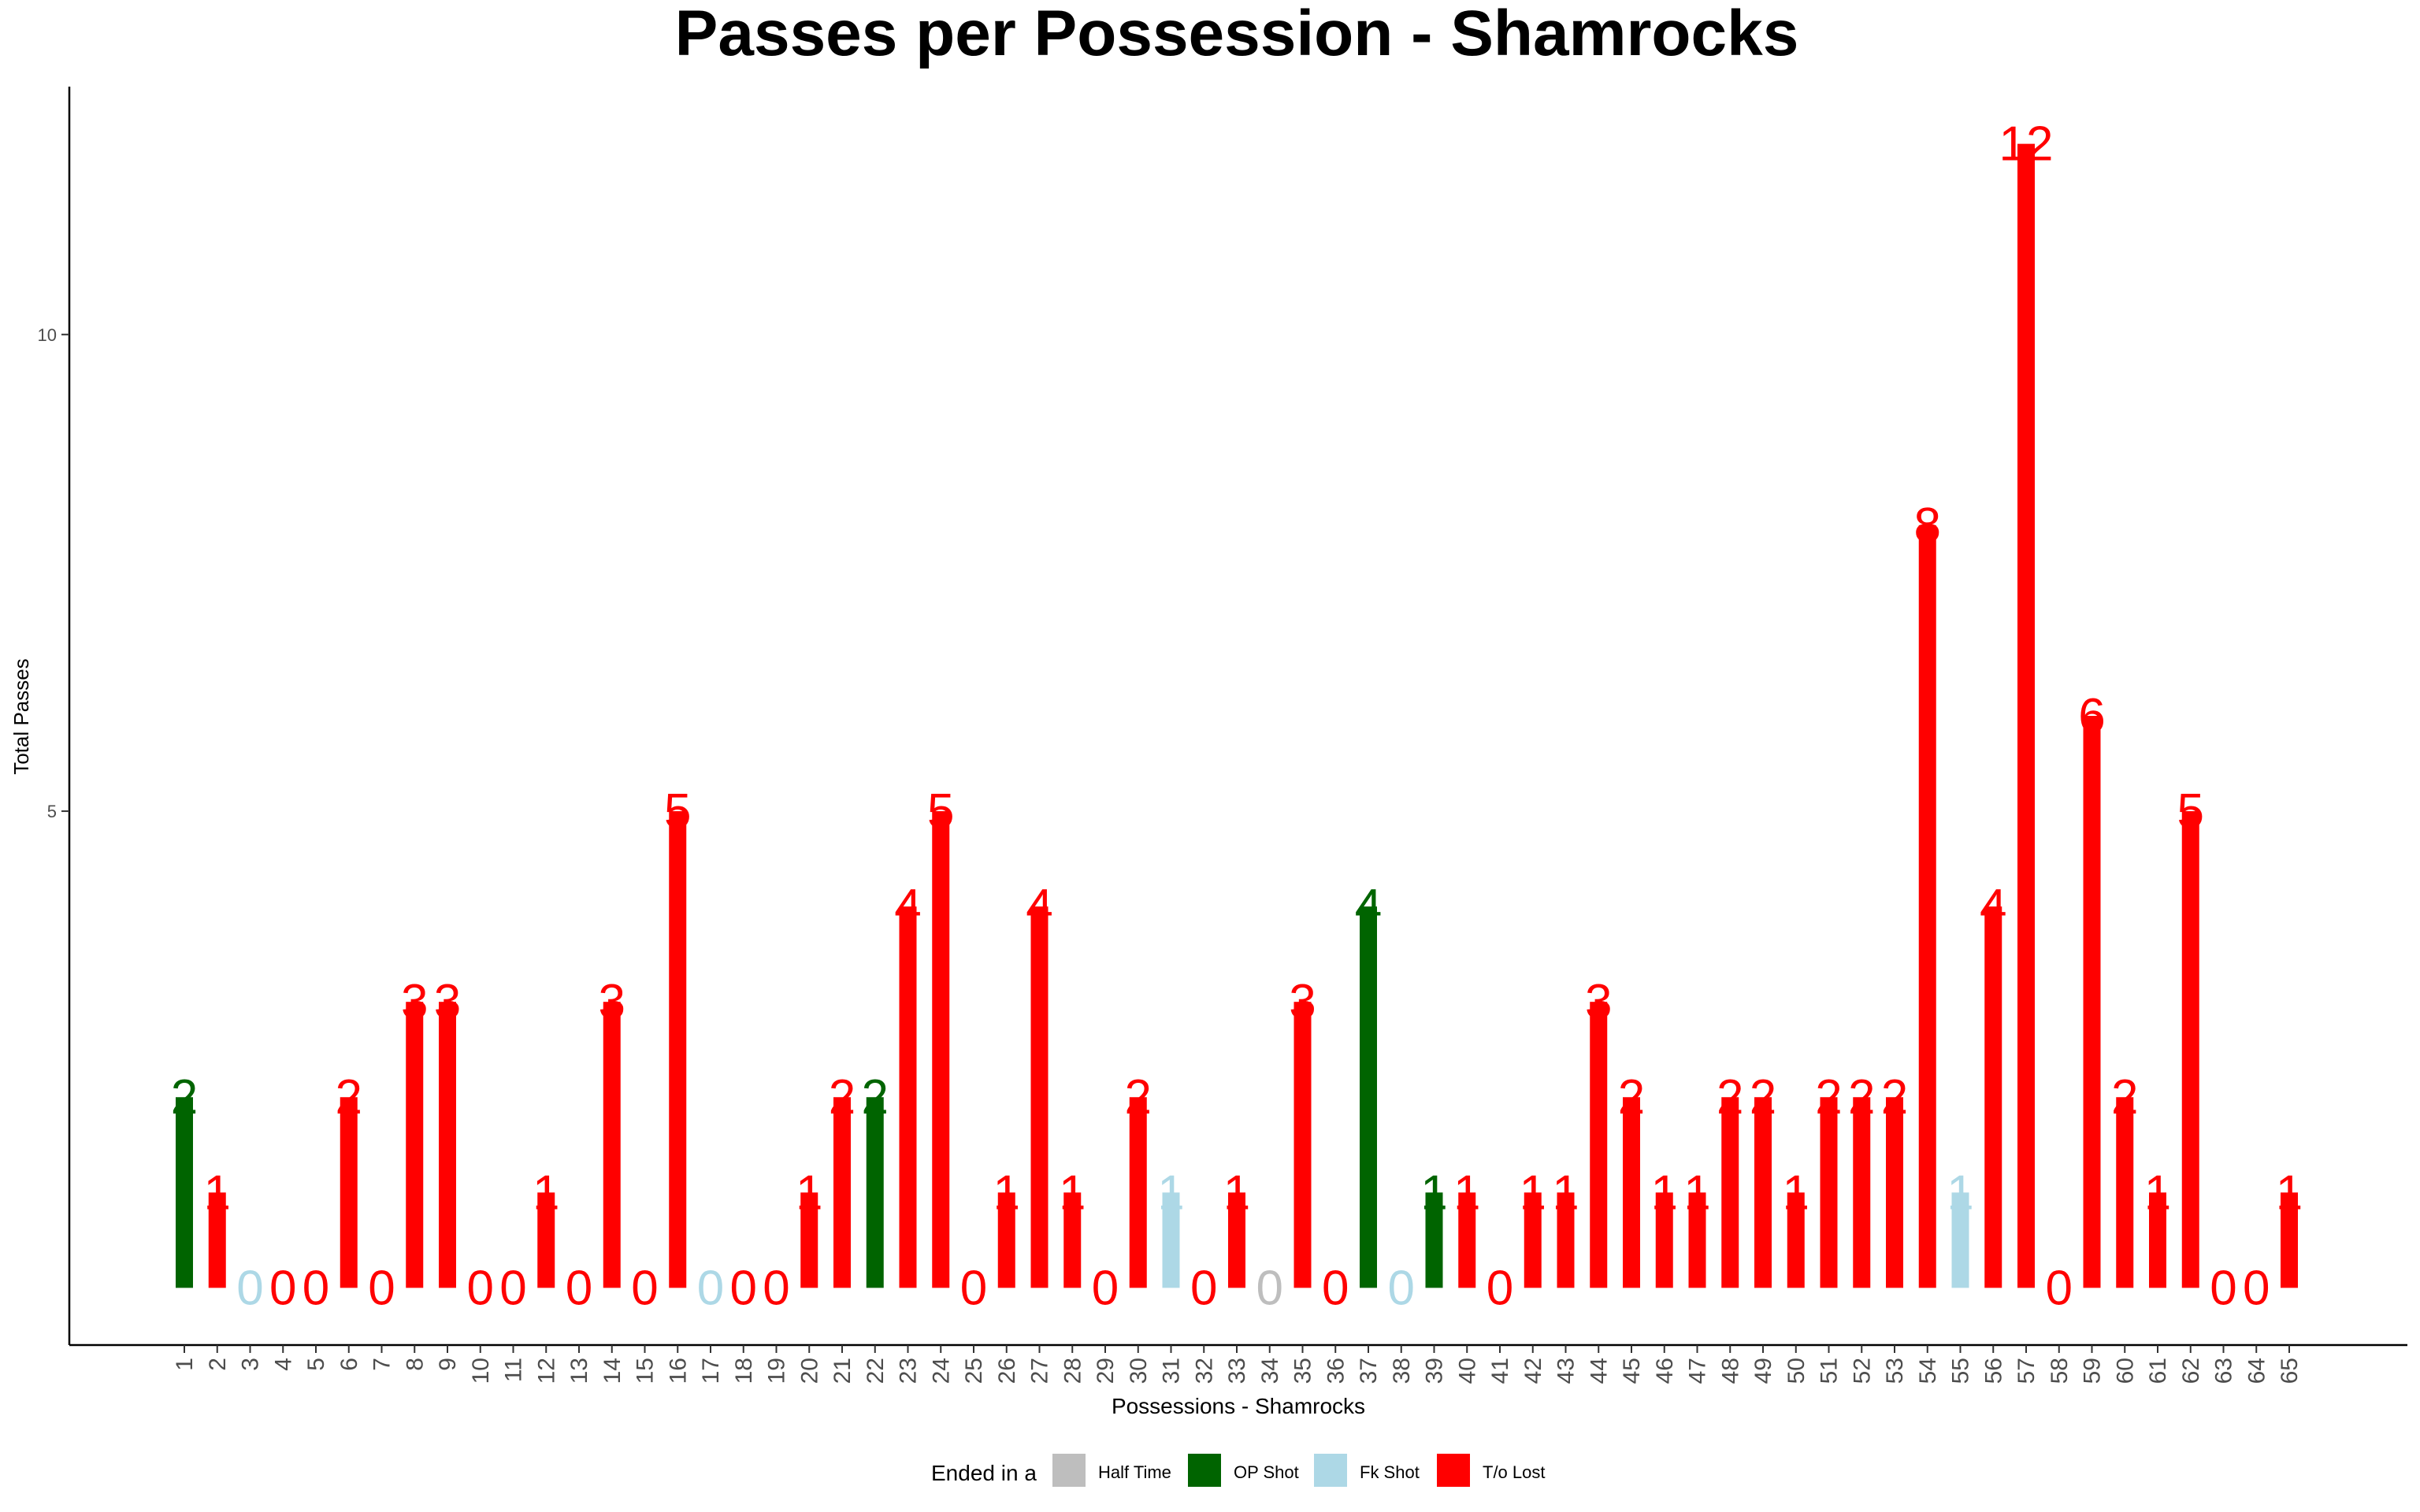 This screenshot has width=2420, height=1512. Describe the element at coordinates (47, 335) in the screenshot. I see `y-tick-label: 10` at that location.